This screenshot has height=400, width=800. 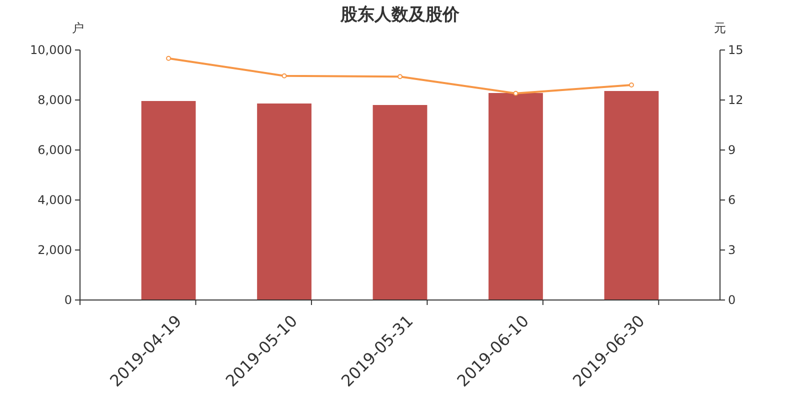 What do you see at coordinates (736, 50) in the screenshot?
I see `y2-tick-label: 15` at bounding box center [736, 50].